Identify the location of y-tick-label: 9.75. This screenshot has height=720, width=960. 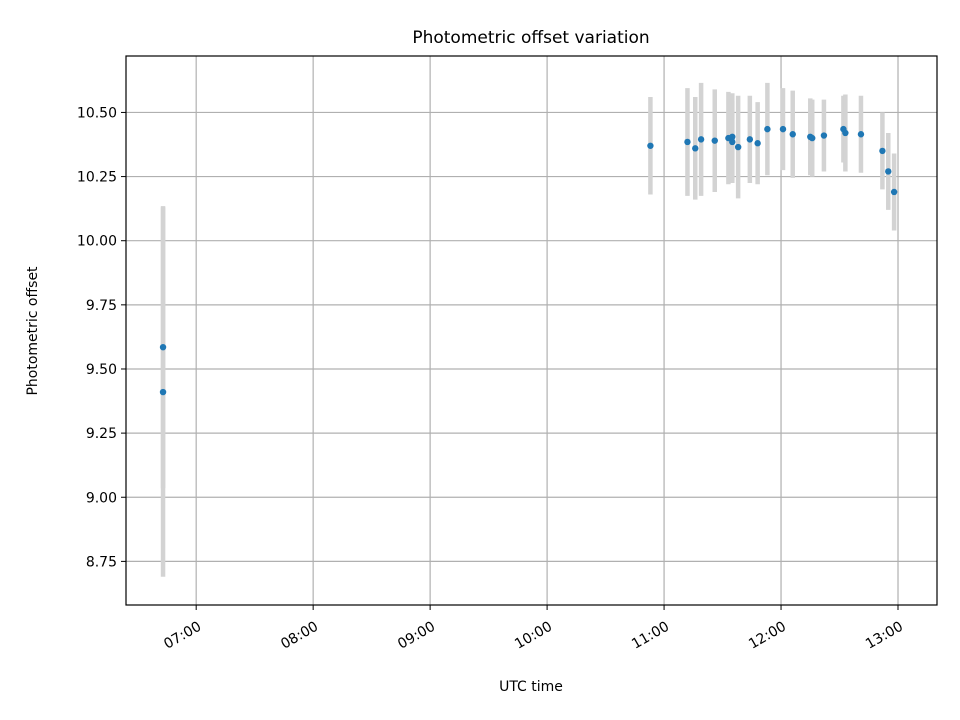
(101, 306).